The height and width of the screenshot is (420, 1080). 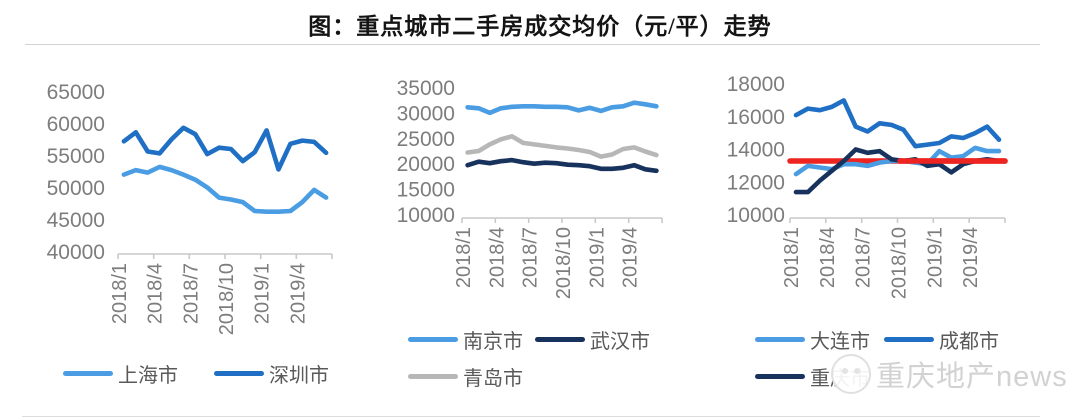 What do you see at coordinates (877, 340) in the screenshot?
I see `legend-row: 大连市 成都市` at bounding box center [877, 340].